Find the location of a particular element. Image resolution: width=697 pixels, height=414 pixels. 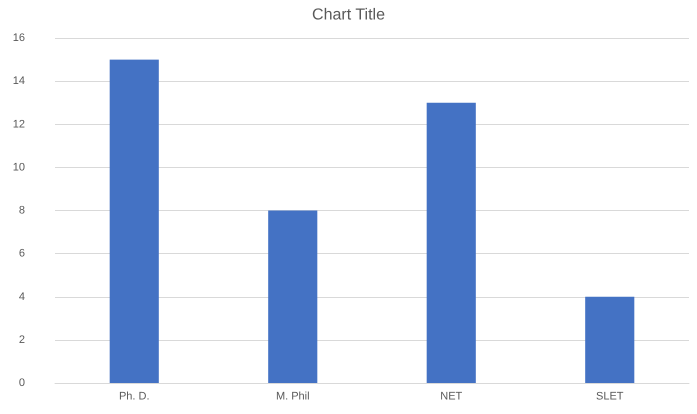

y-tick-label: 6 is located at coordinates (21, 254).